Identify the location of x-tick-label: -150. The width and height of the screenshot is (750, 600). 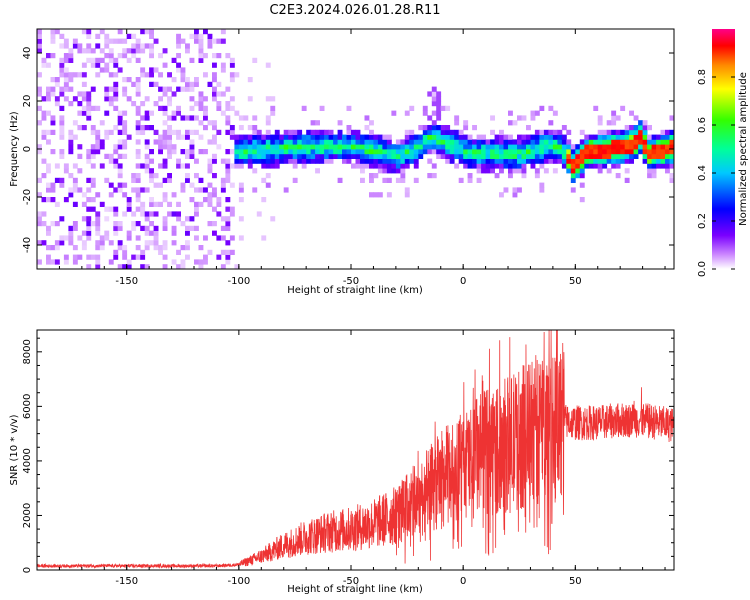
(126, 581).